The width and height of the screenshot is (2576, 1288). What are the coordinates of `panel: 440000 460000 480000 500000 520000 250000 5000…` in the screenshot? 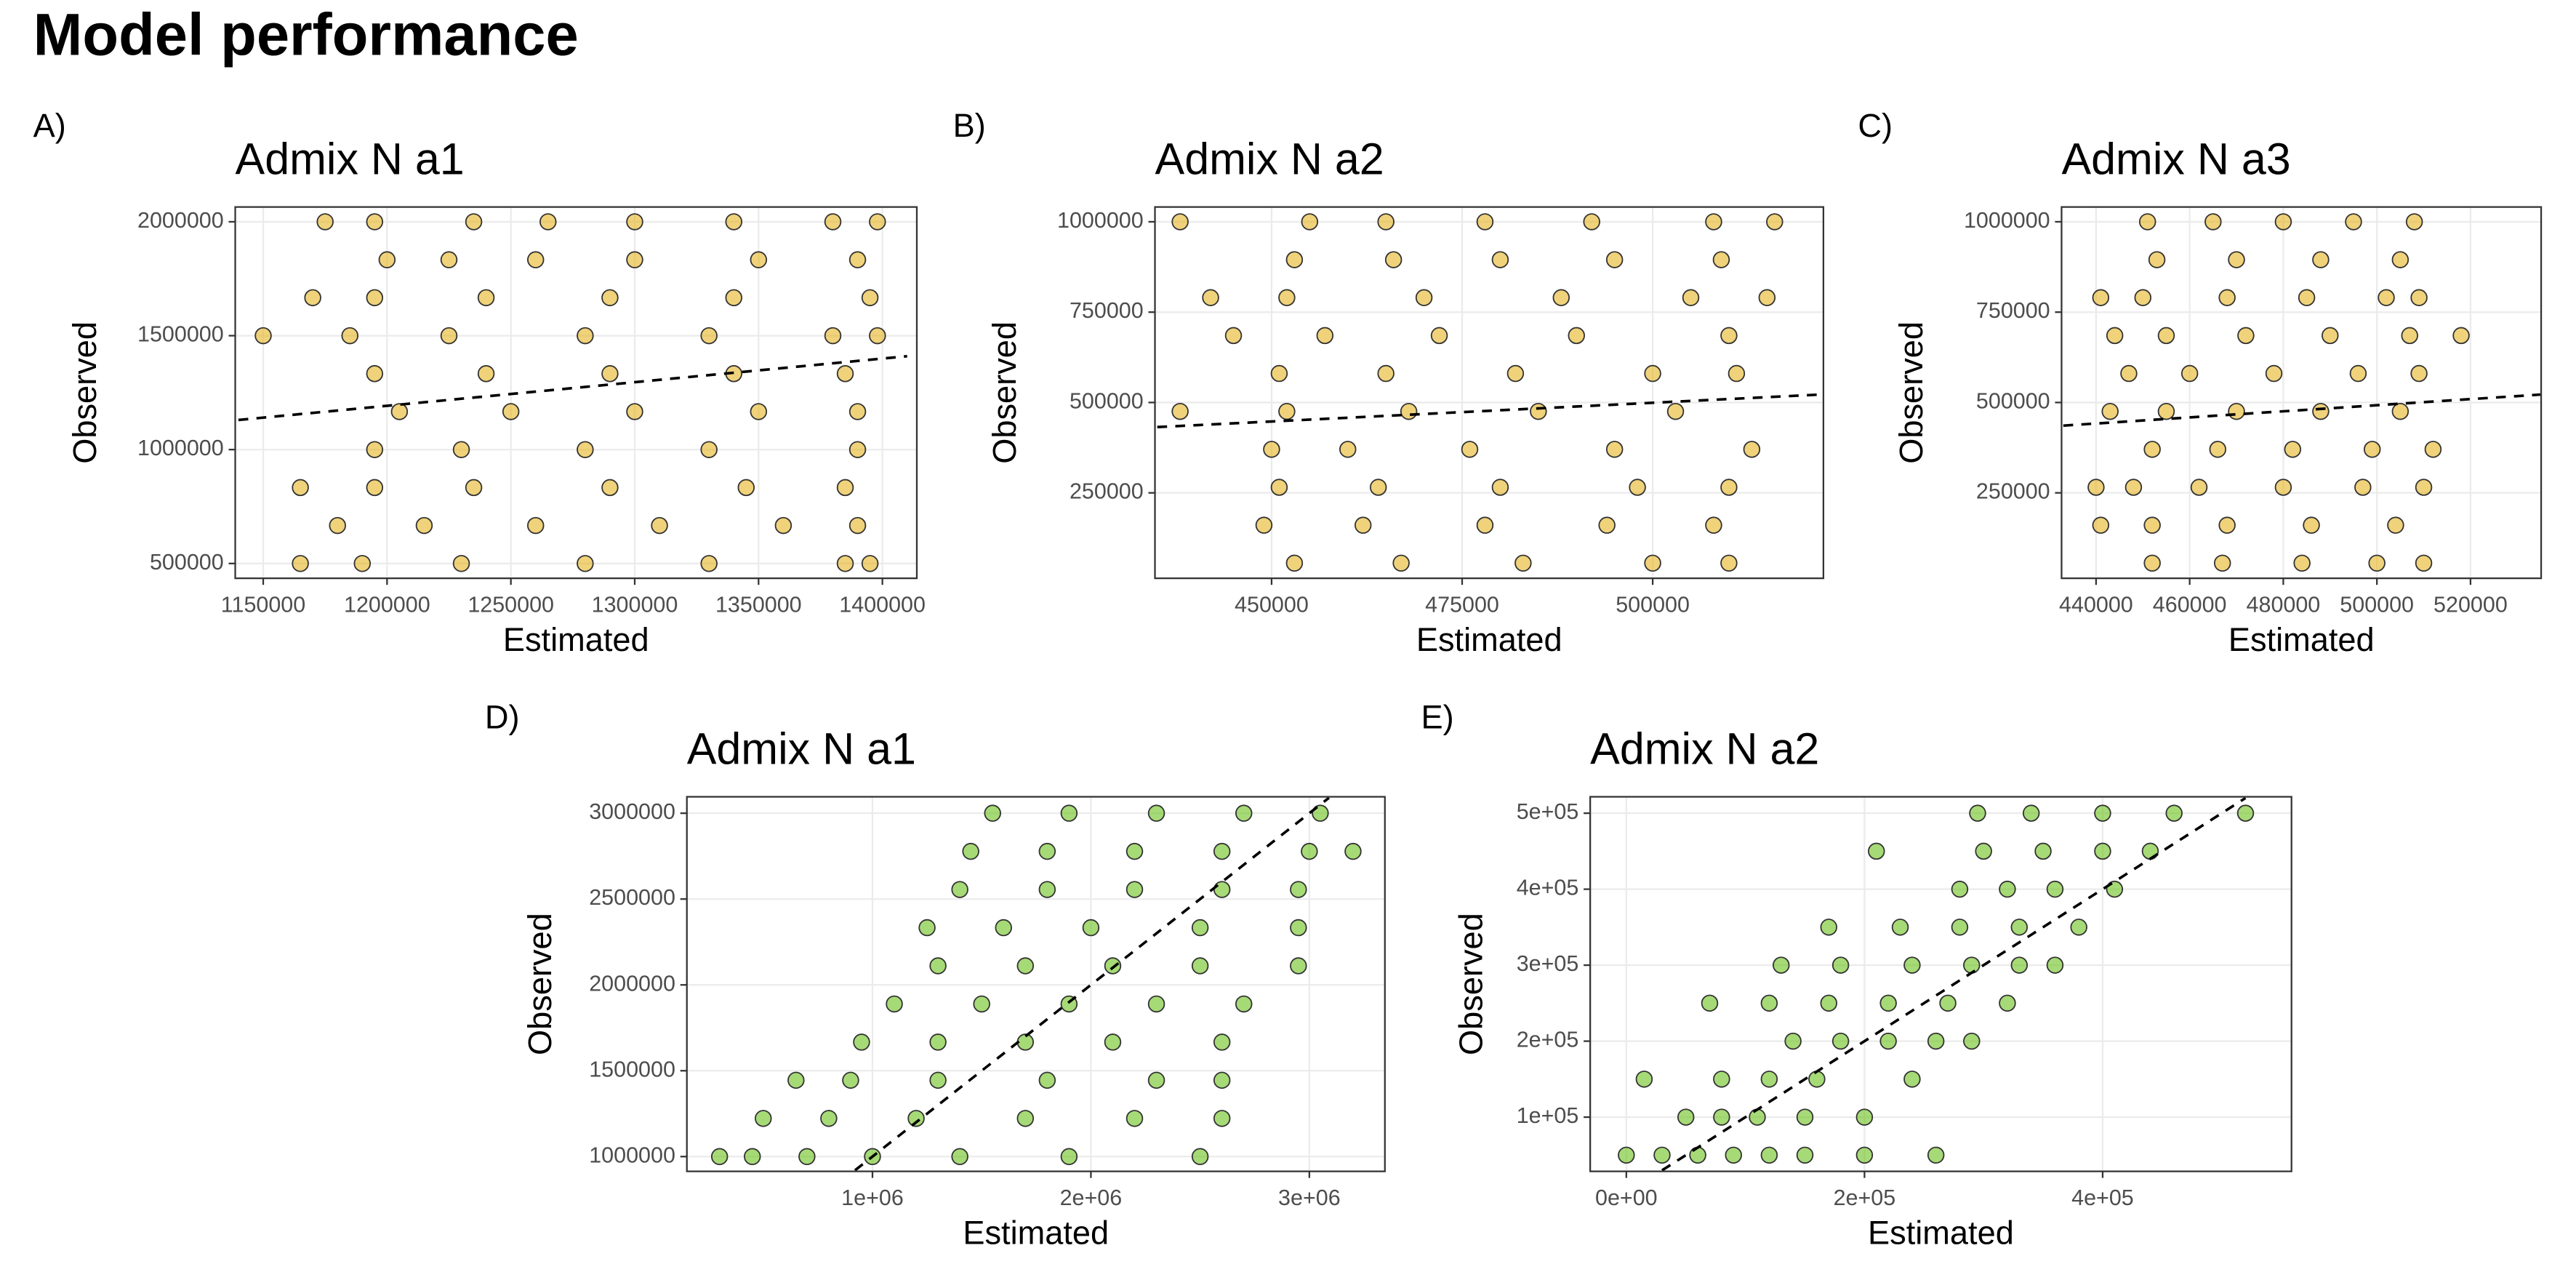 It's located at (2200, 382).